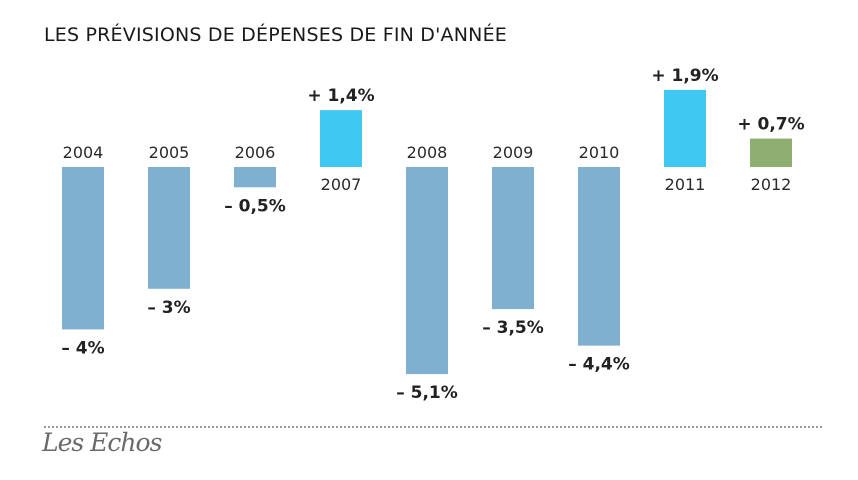 This screenshot has height=480, width=858. I want to click on value-label-2010: – 4,4%, so click(599, 365).